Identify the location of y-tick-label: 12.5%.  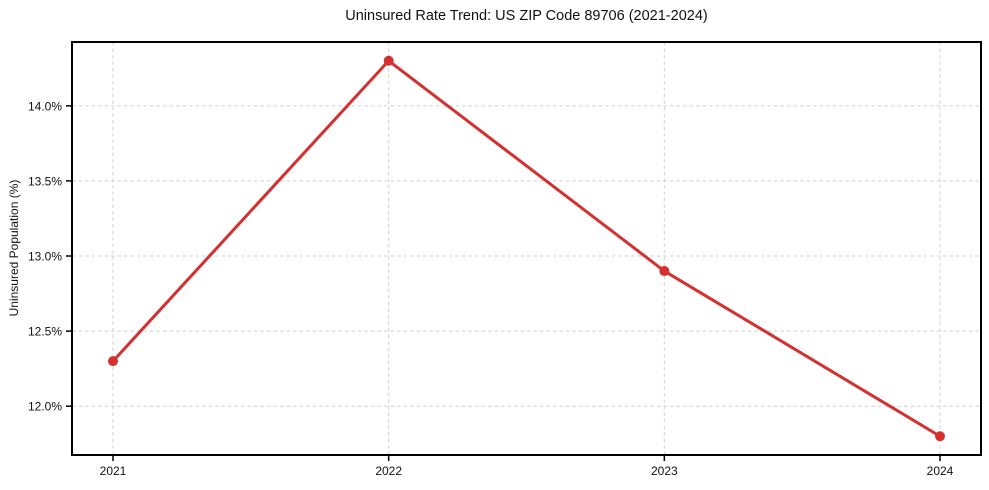
(45, 332).